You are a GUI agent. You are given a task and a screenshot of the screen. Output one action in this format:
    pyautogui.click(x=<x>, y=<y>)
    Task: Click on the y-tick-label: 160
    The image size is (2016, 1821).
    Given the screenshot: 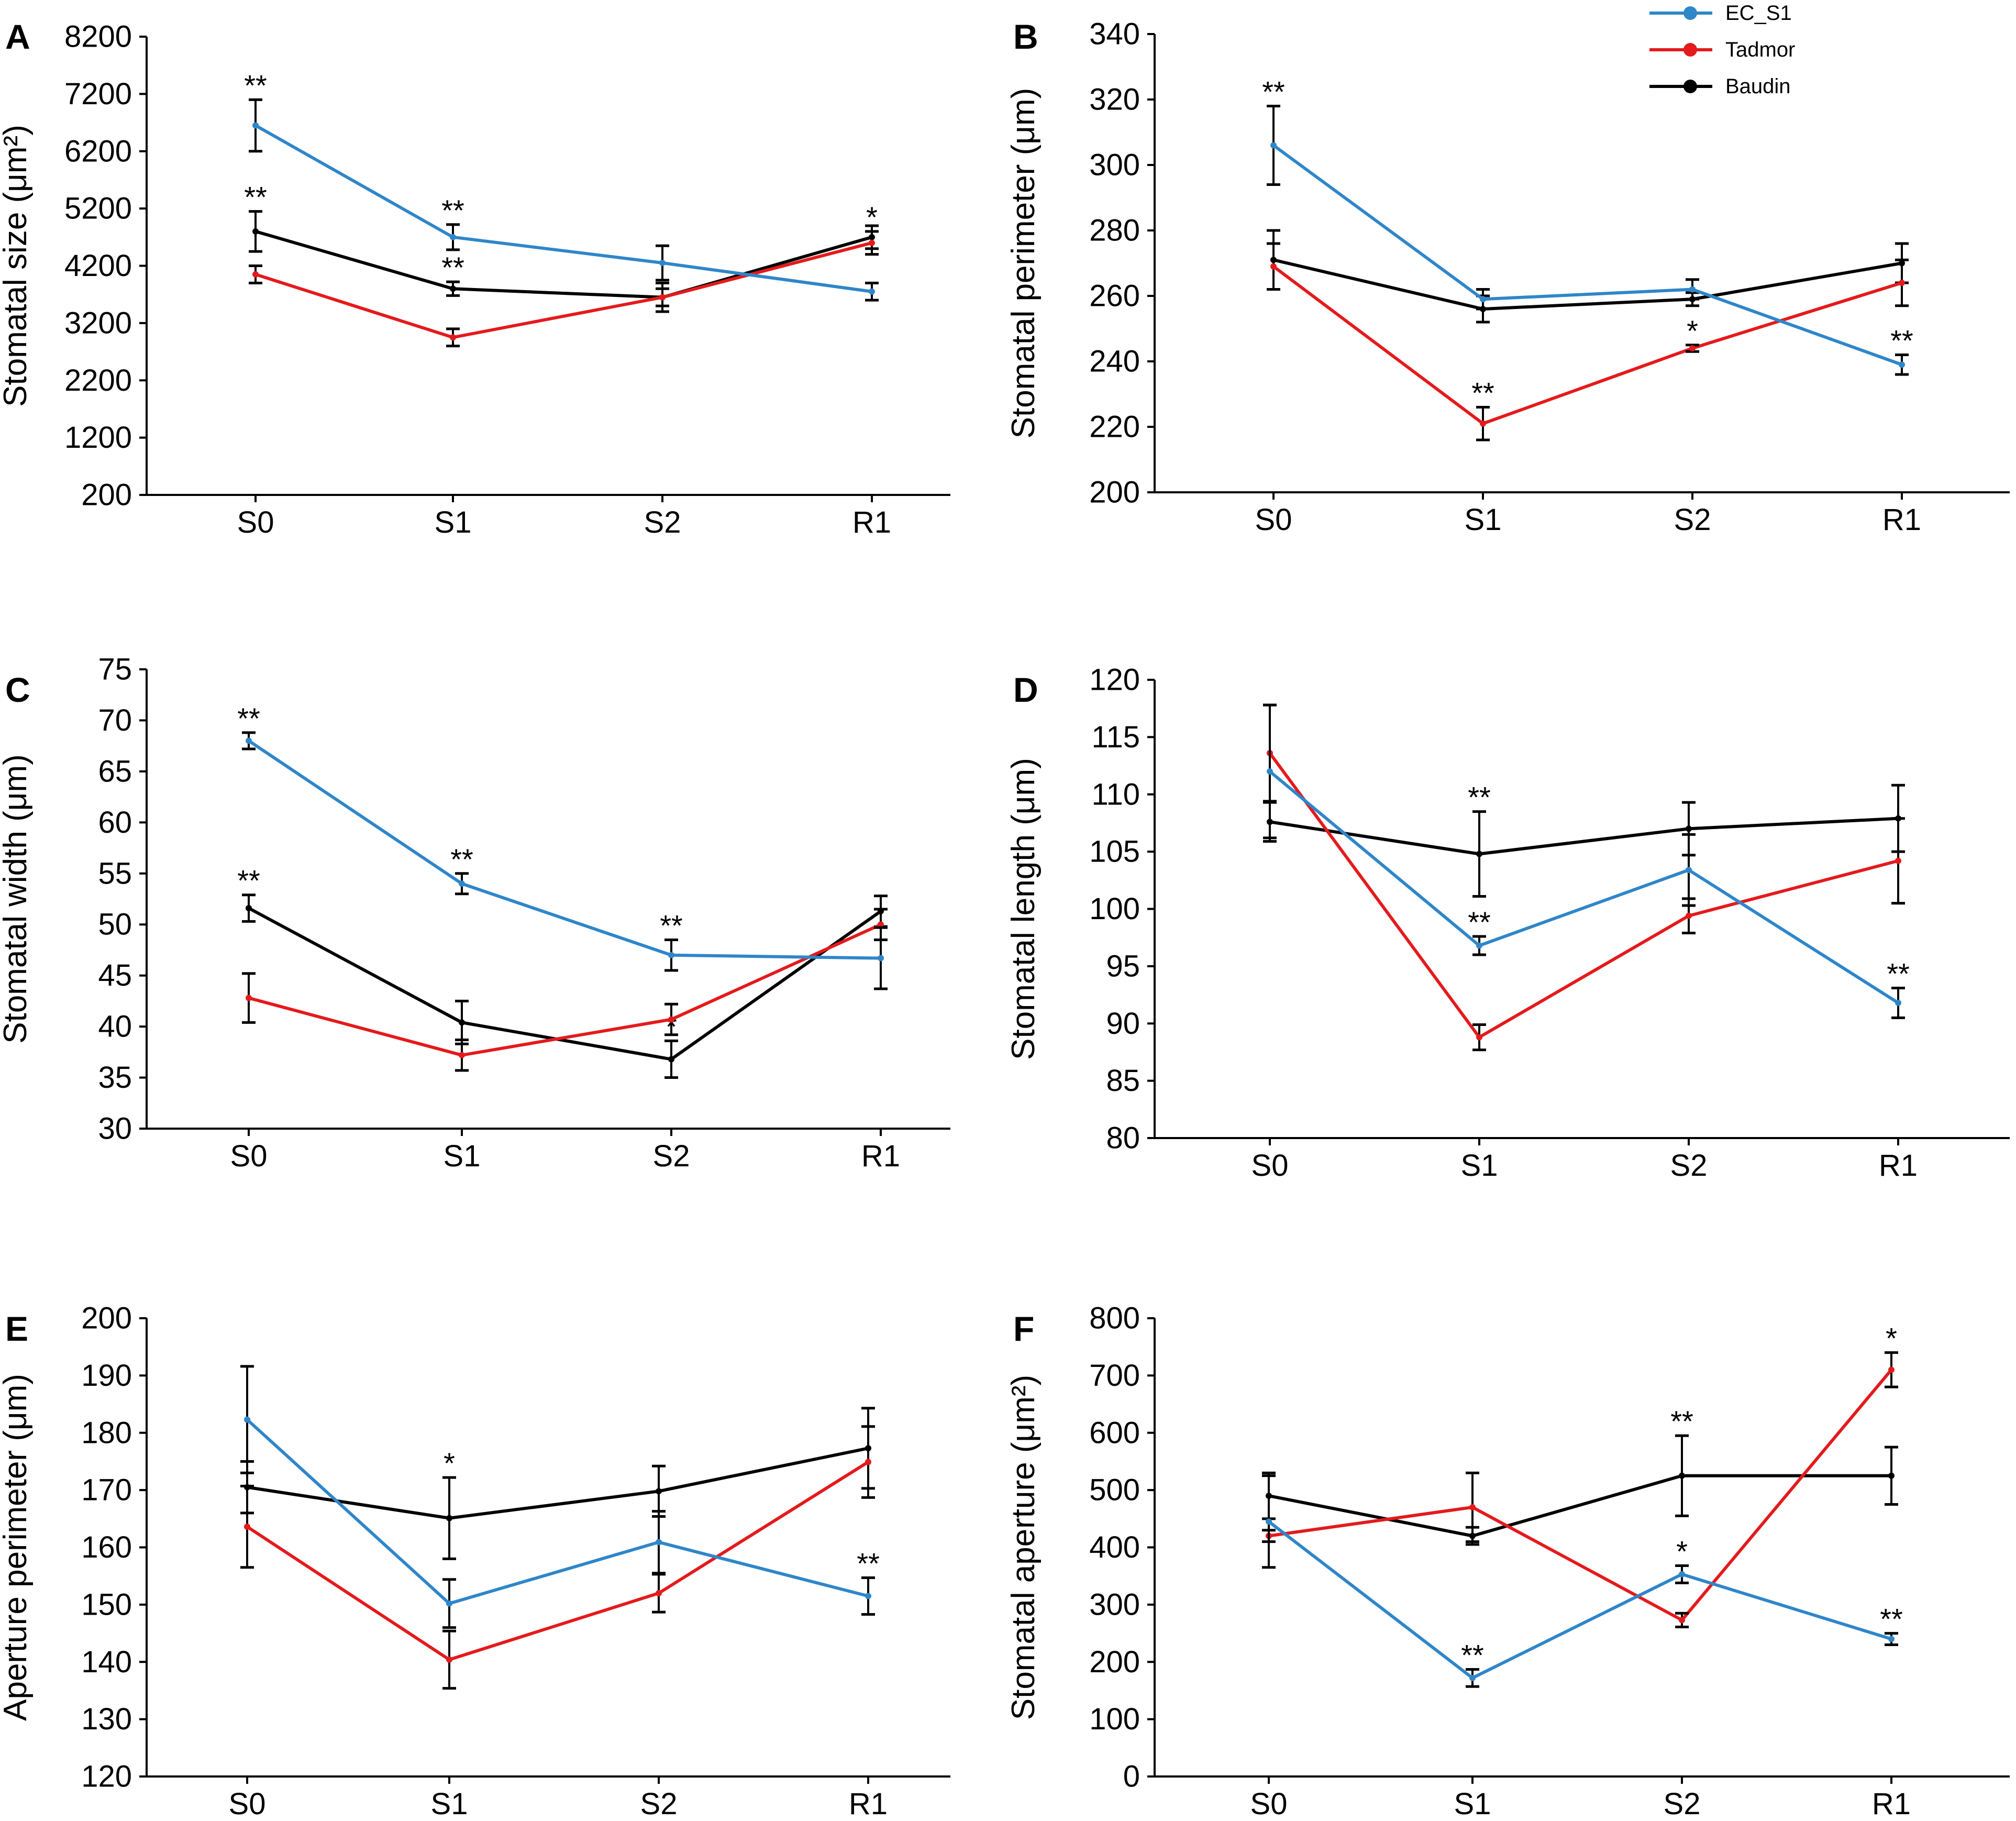 What is the action you would take?
    pyautogui.click(x=107, y=1547)
    